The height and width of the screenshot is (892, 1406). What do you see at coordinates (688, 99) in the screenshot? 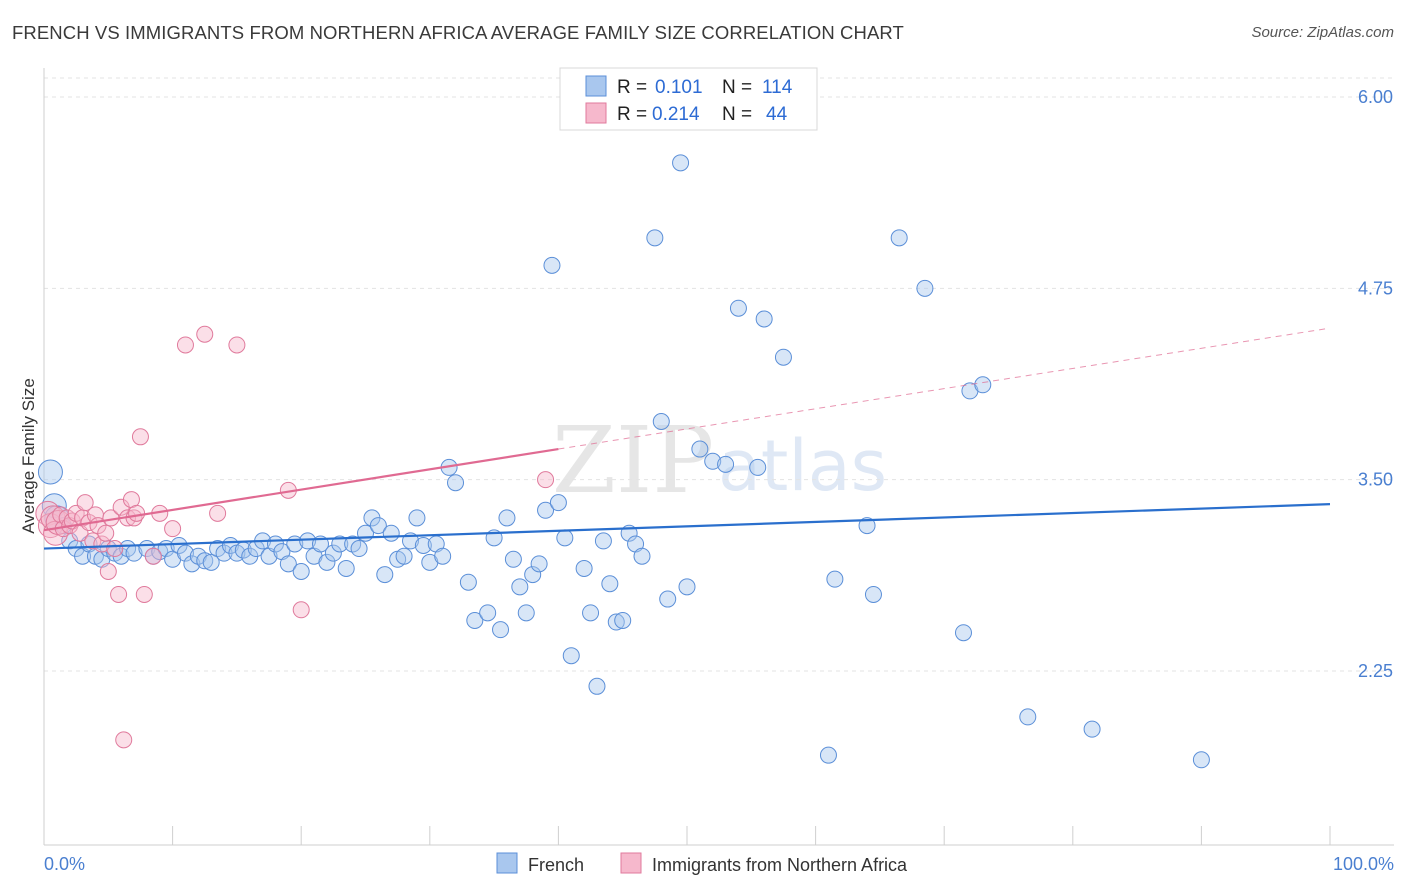
I see `top-legend: R = 0.101 N = 114 R = 0.214 N = 44` at bounding box center [688, 99].